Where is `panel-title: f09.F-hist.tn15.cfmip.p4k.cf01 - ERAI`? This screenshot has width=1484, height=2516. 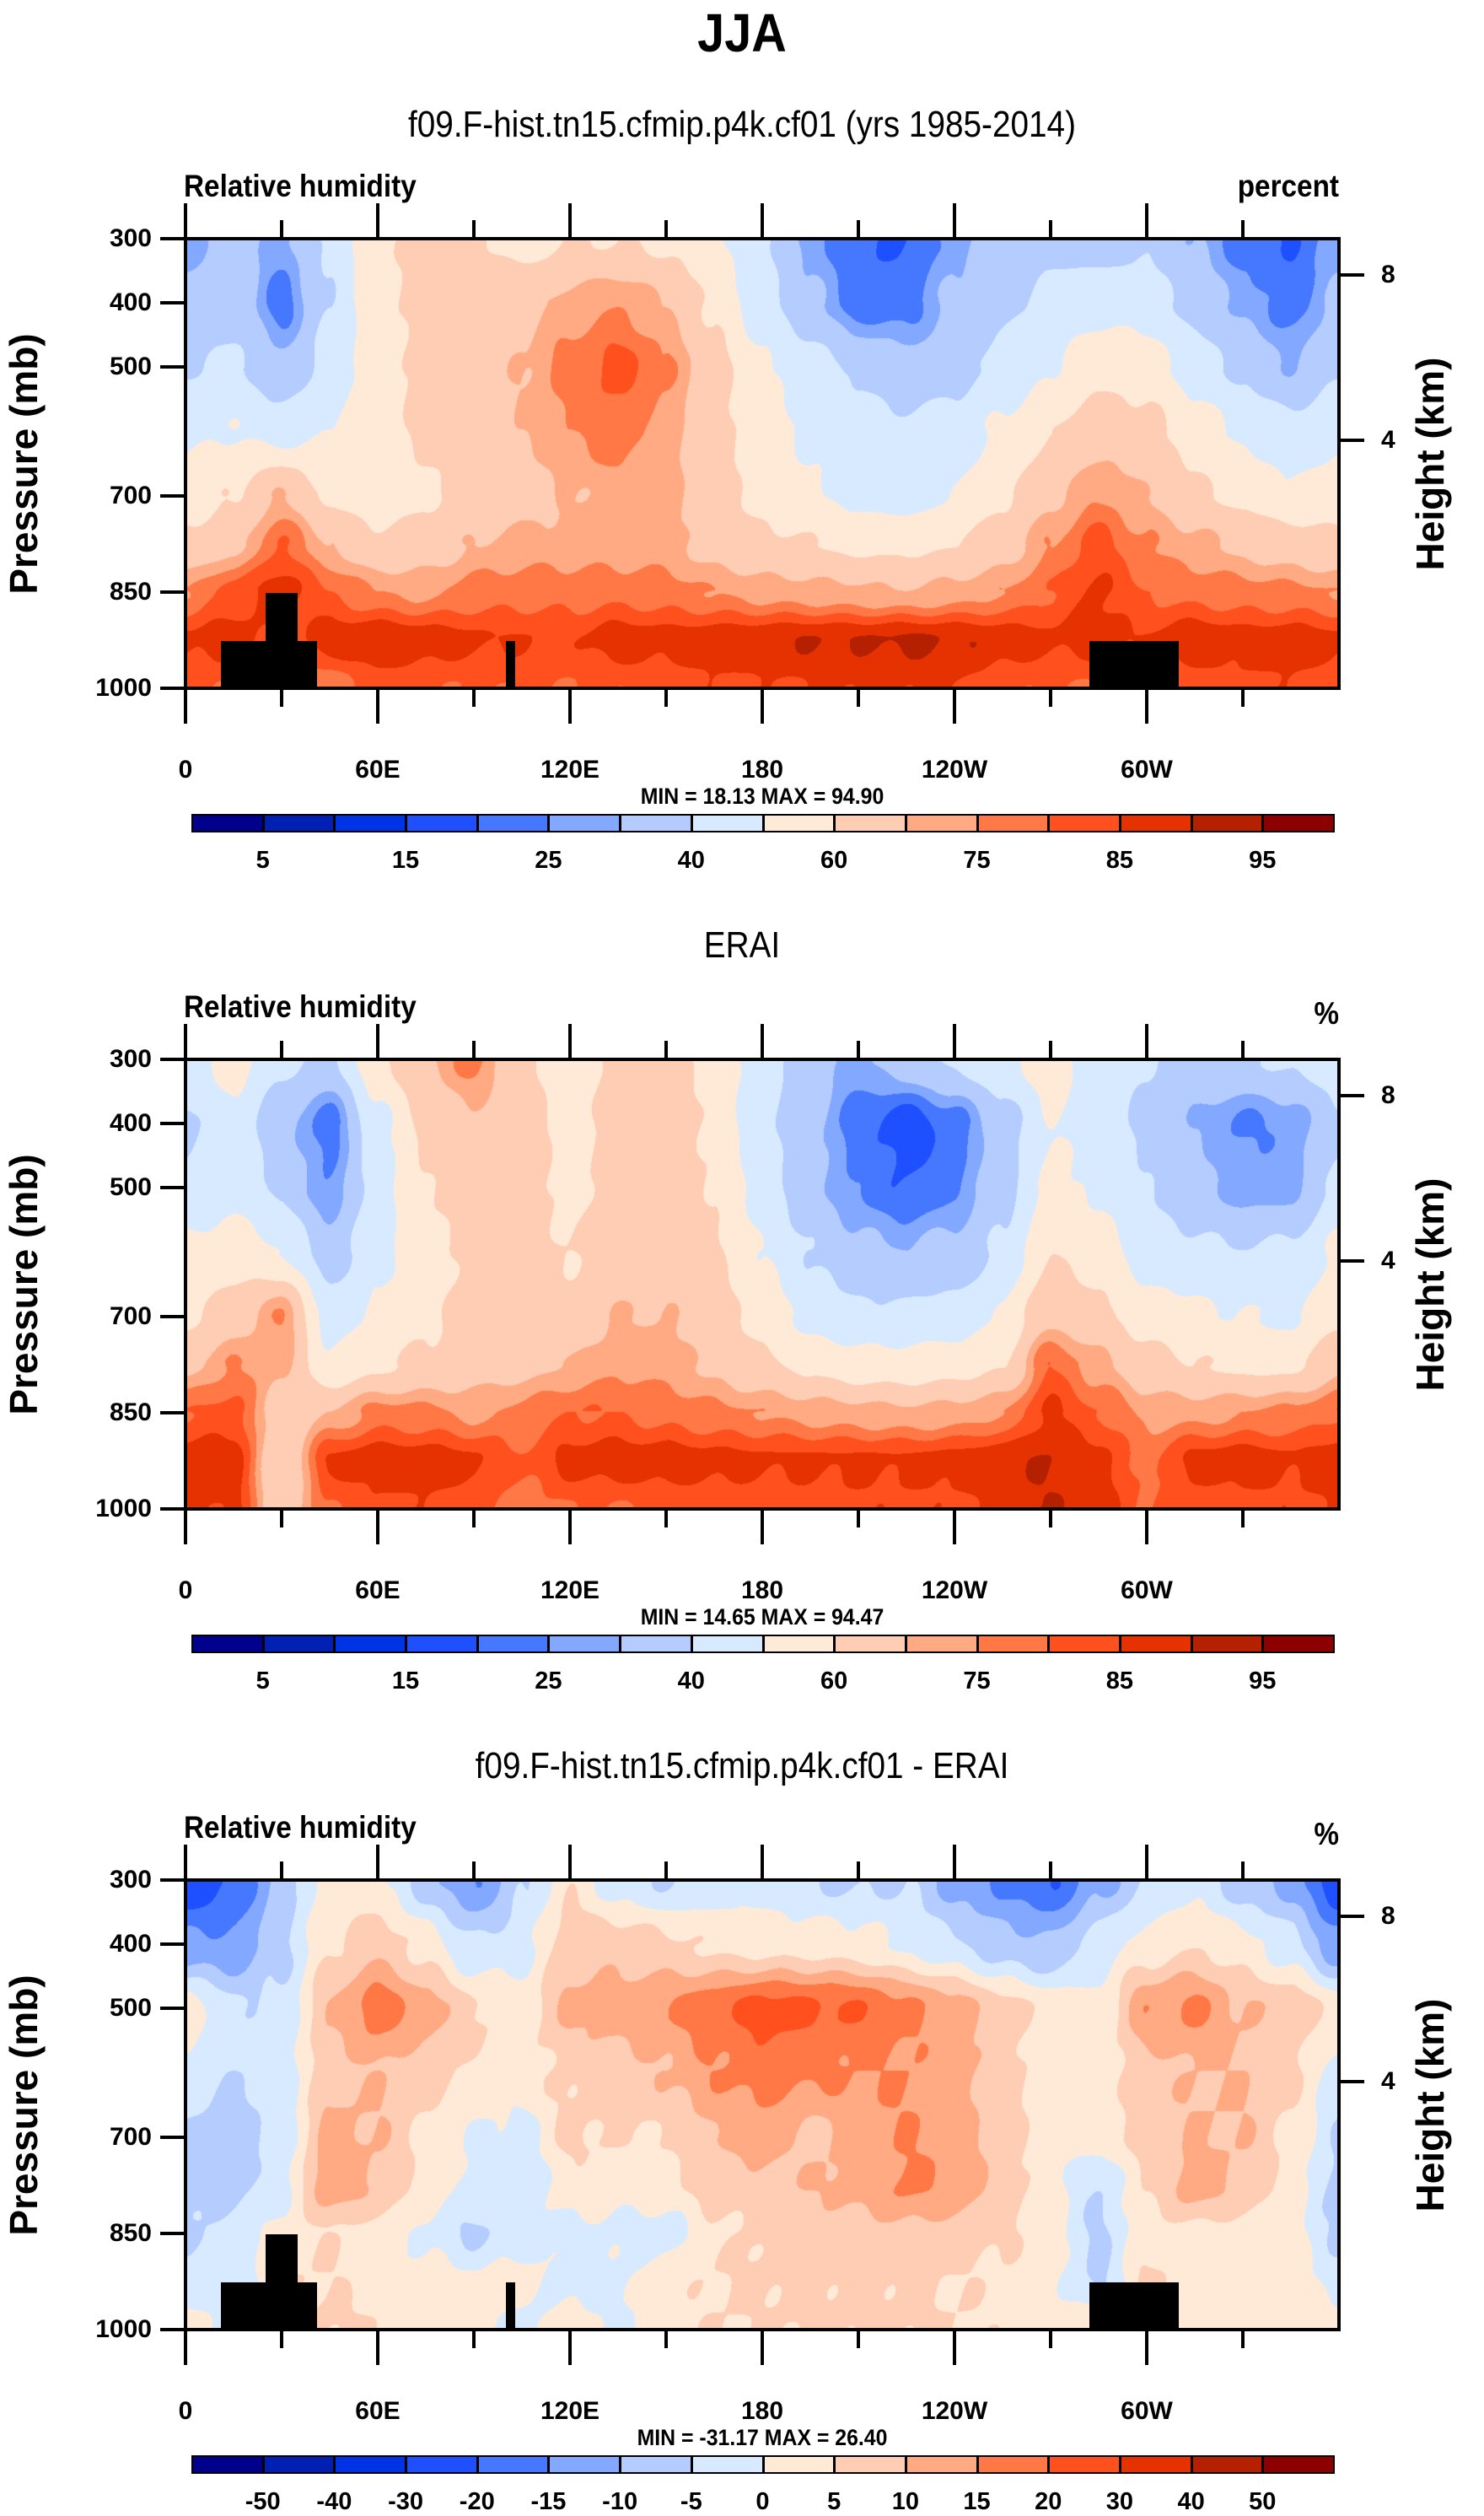 panel-title: f09.F-hist.tn15.cfmip.p4k.cf01 - ERAI is located at coordinates (742, 1765).